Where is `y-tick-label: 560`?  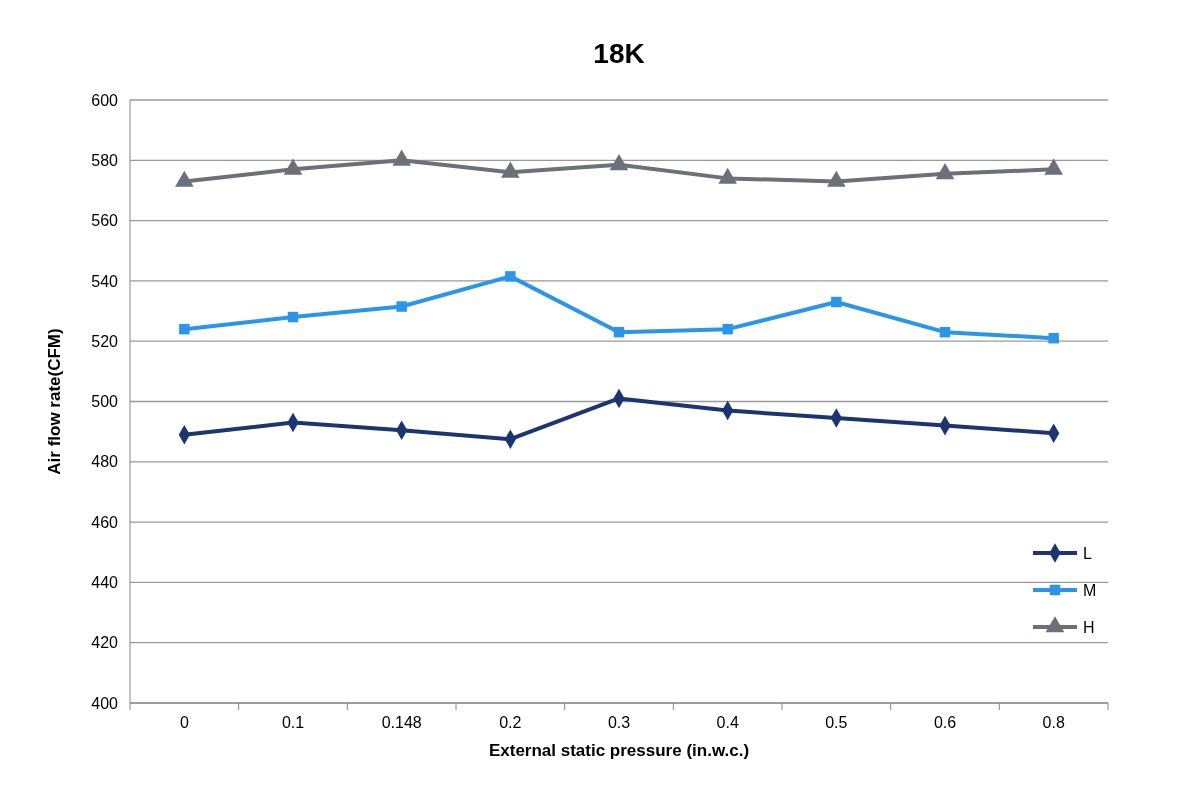 y-tick-label: 560 is located at coordinates (105, 221).